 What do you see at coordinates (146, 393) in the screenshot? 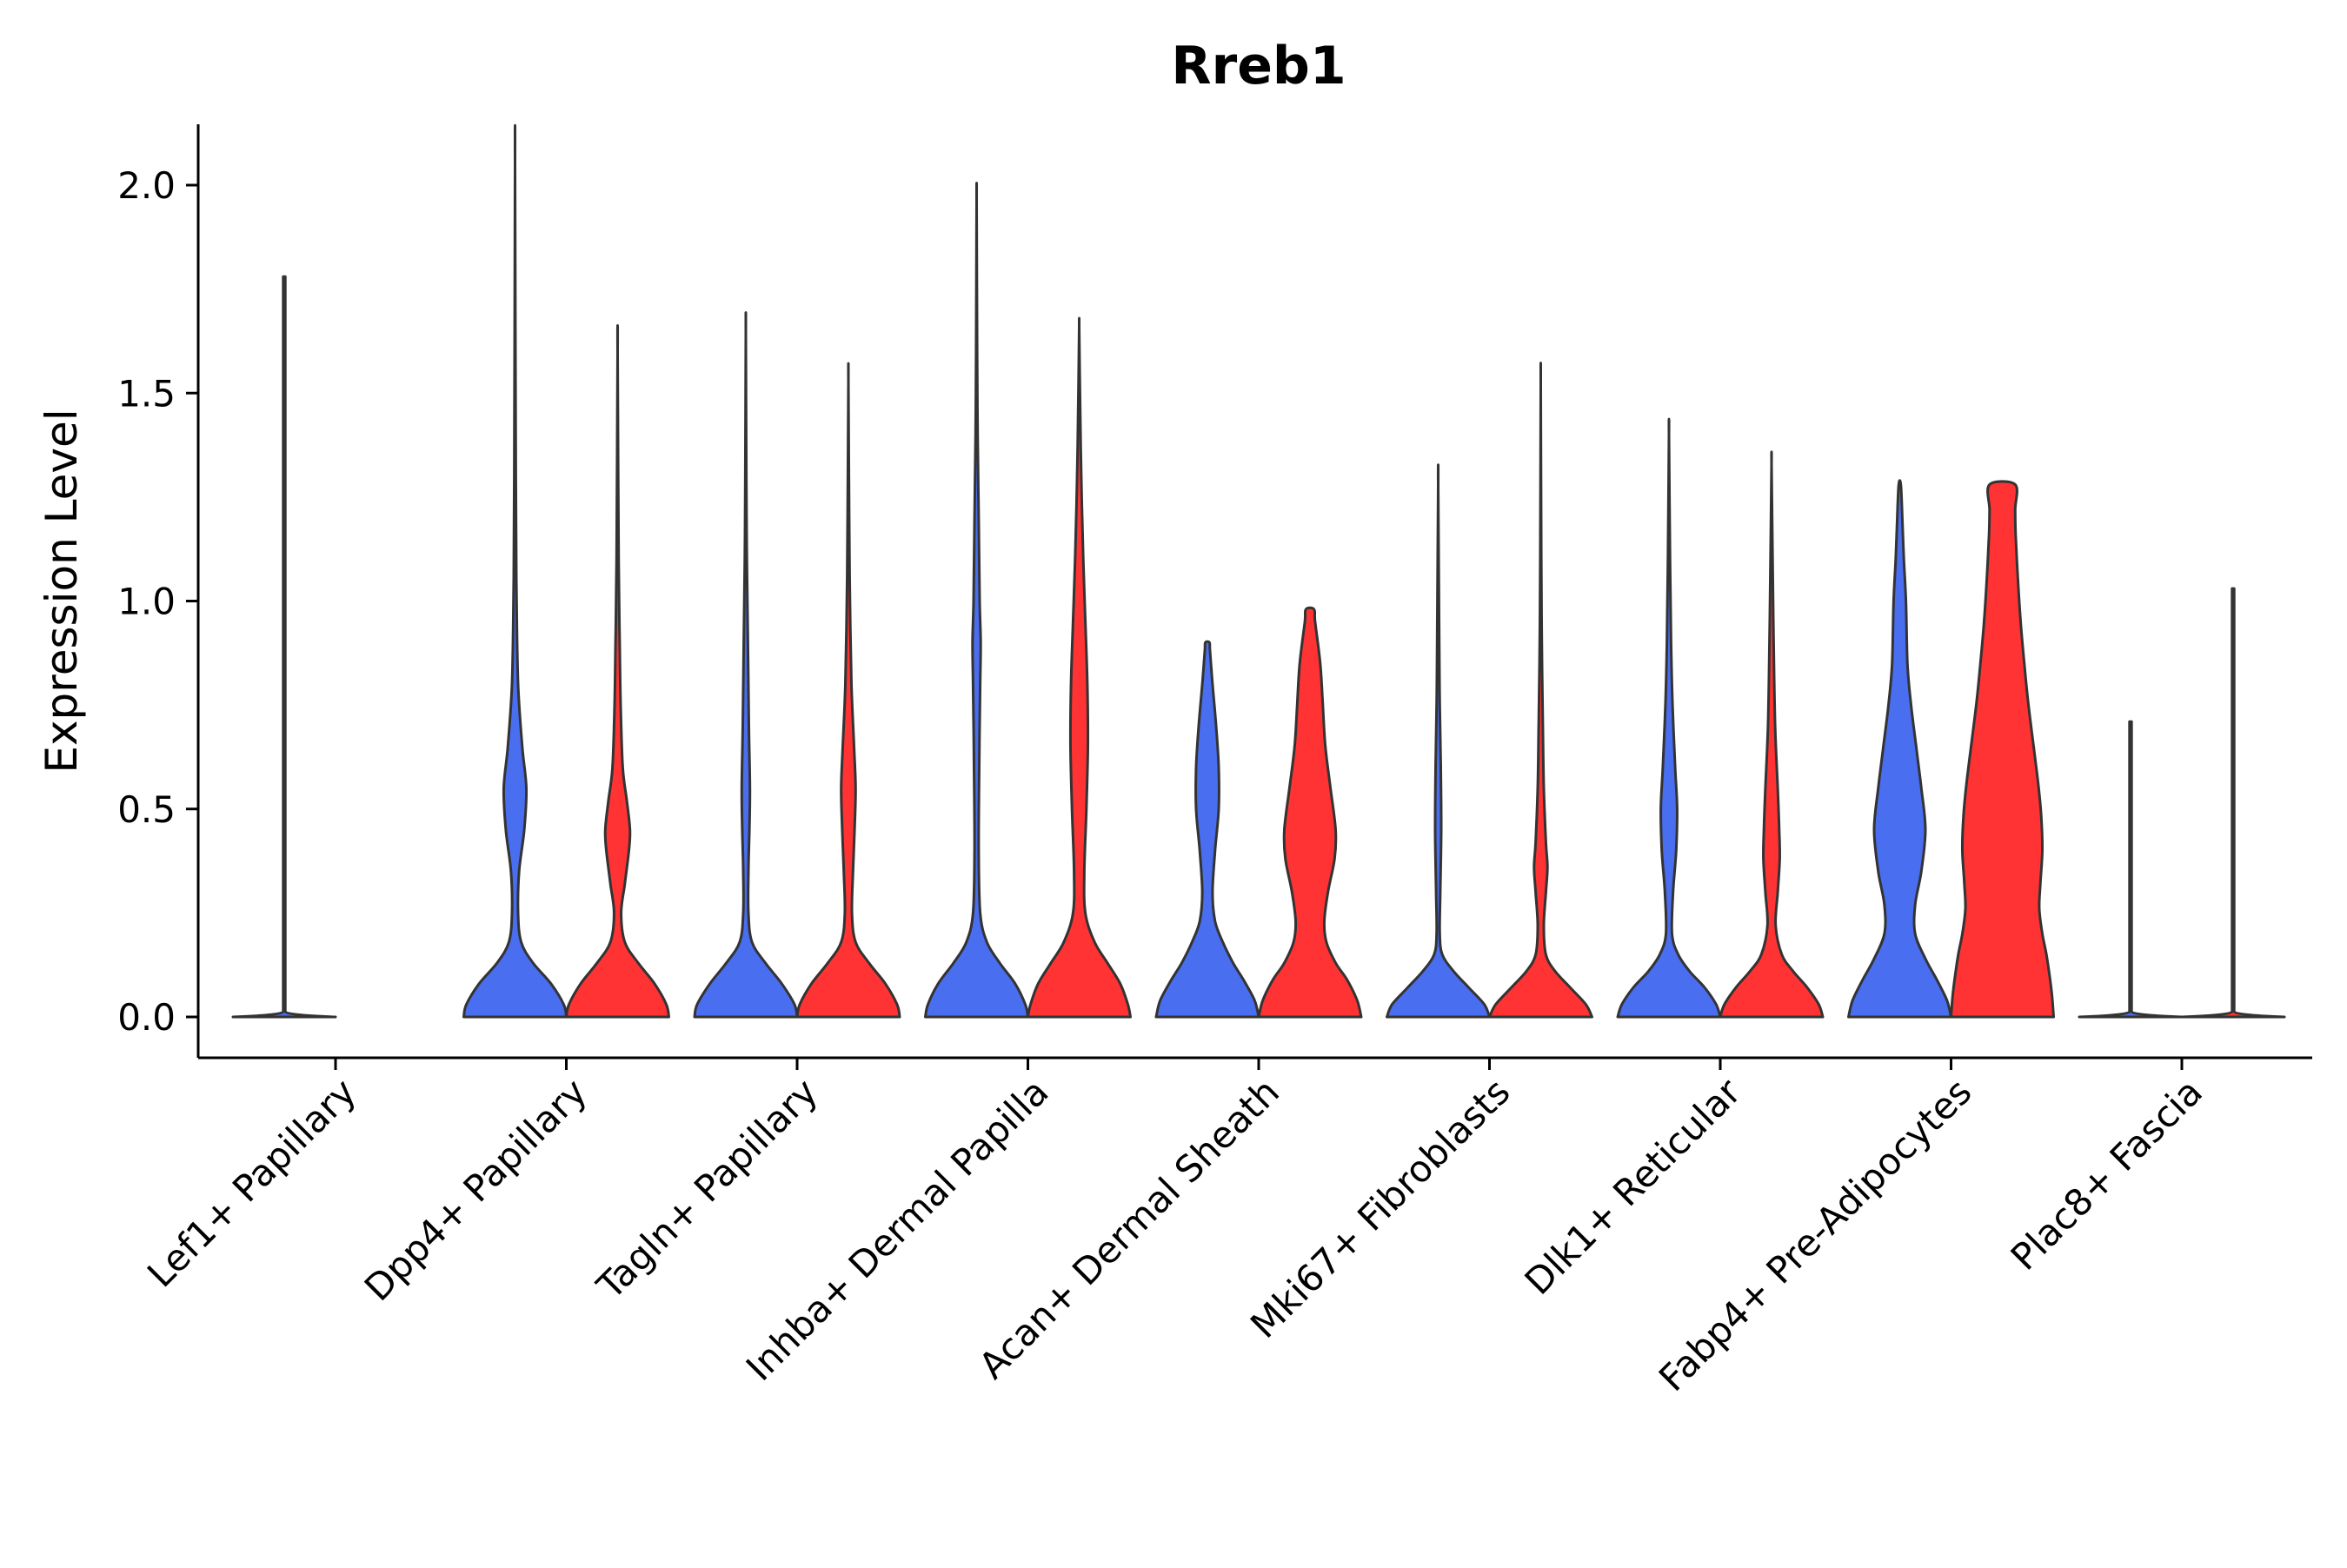
I see `y-tick-label: 1.5` at bounding box center [146, 393].